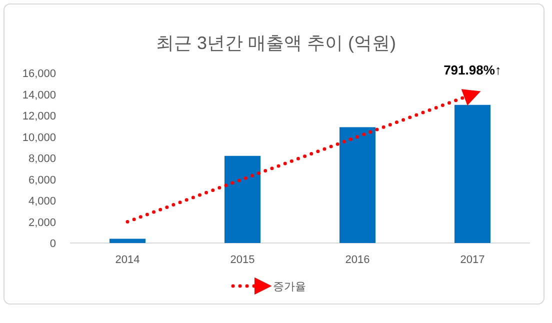 Image resolution: width=552 pixels, height=323 pixels. I want to click on x-tick-label: 2017, so click(472, 260).